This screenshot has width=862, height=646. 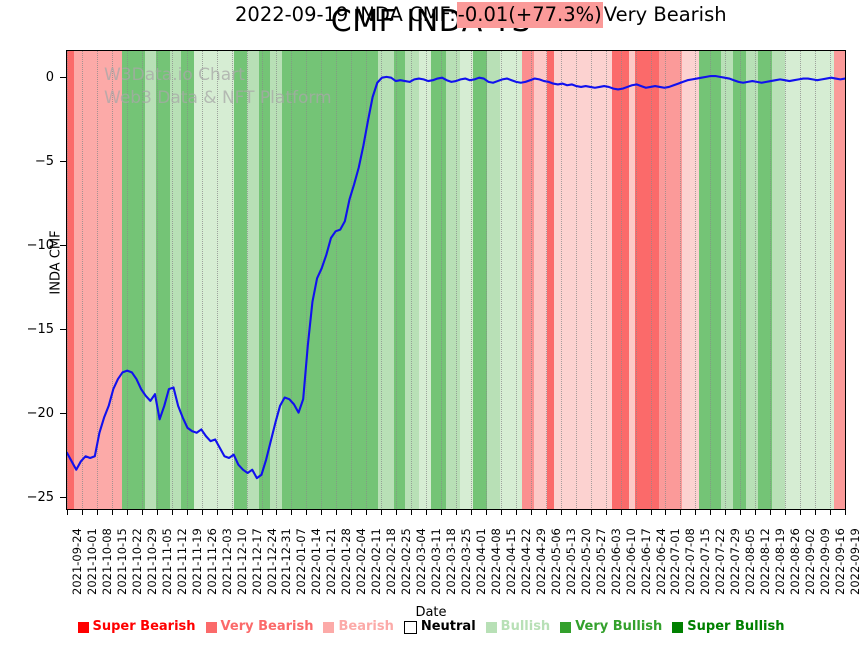 What do you see at coordinates (56, 262) in the screenshot?
I see `y-axis-label: INDA CMF` at bounding box center [56, 262].